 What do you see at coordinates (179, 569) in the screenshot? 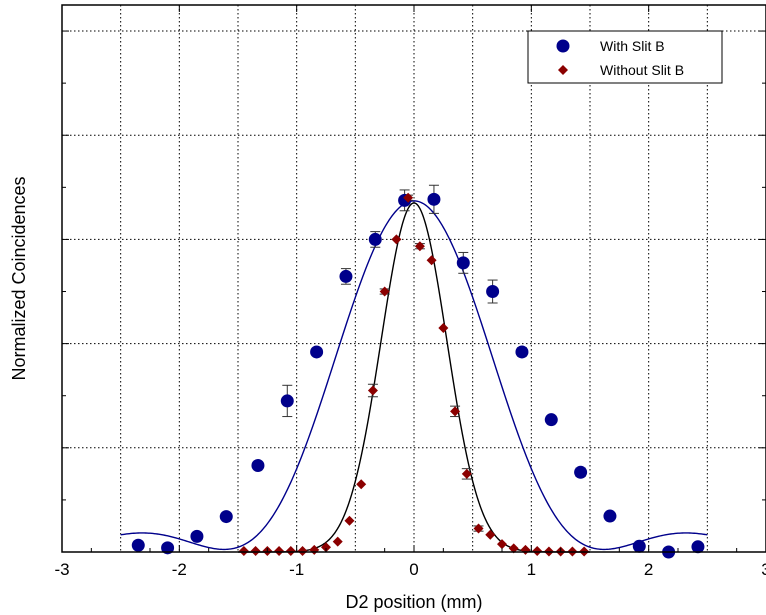
I see `x-tick-label: -2` at bounding box center [179, 569].